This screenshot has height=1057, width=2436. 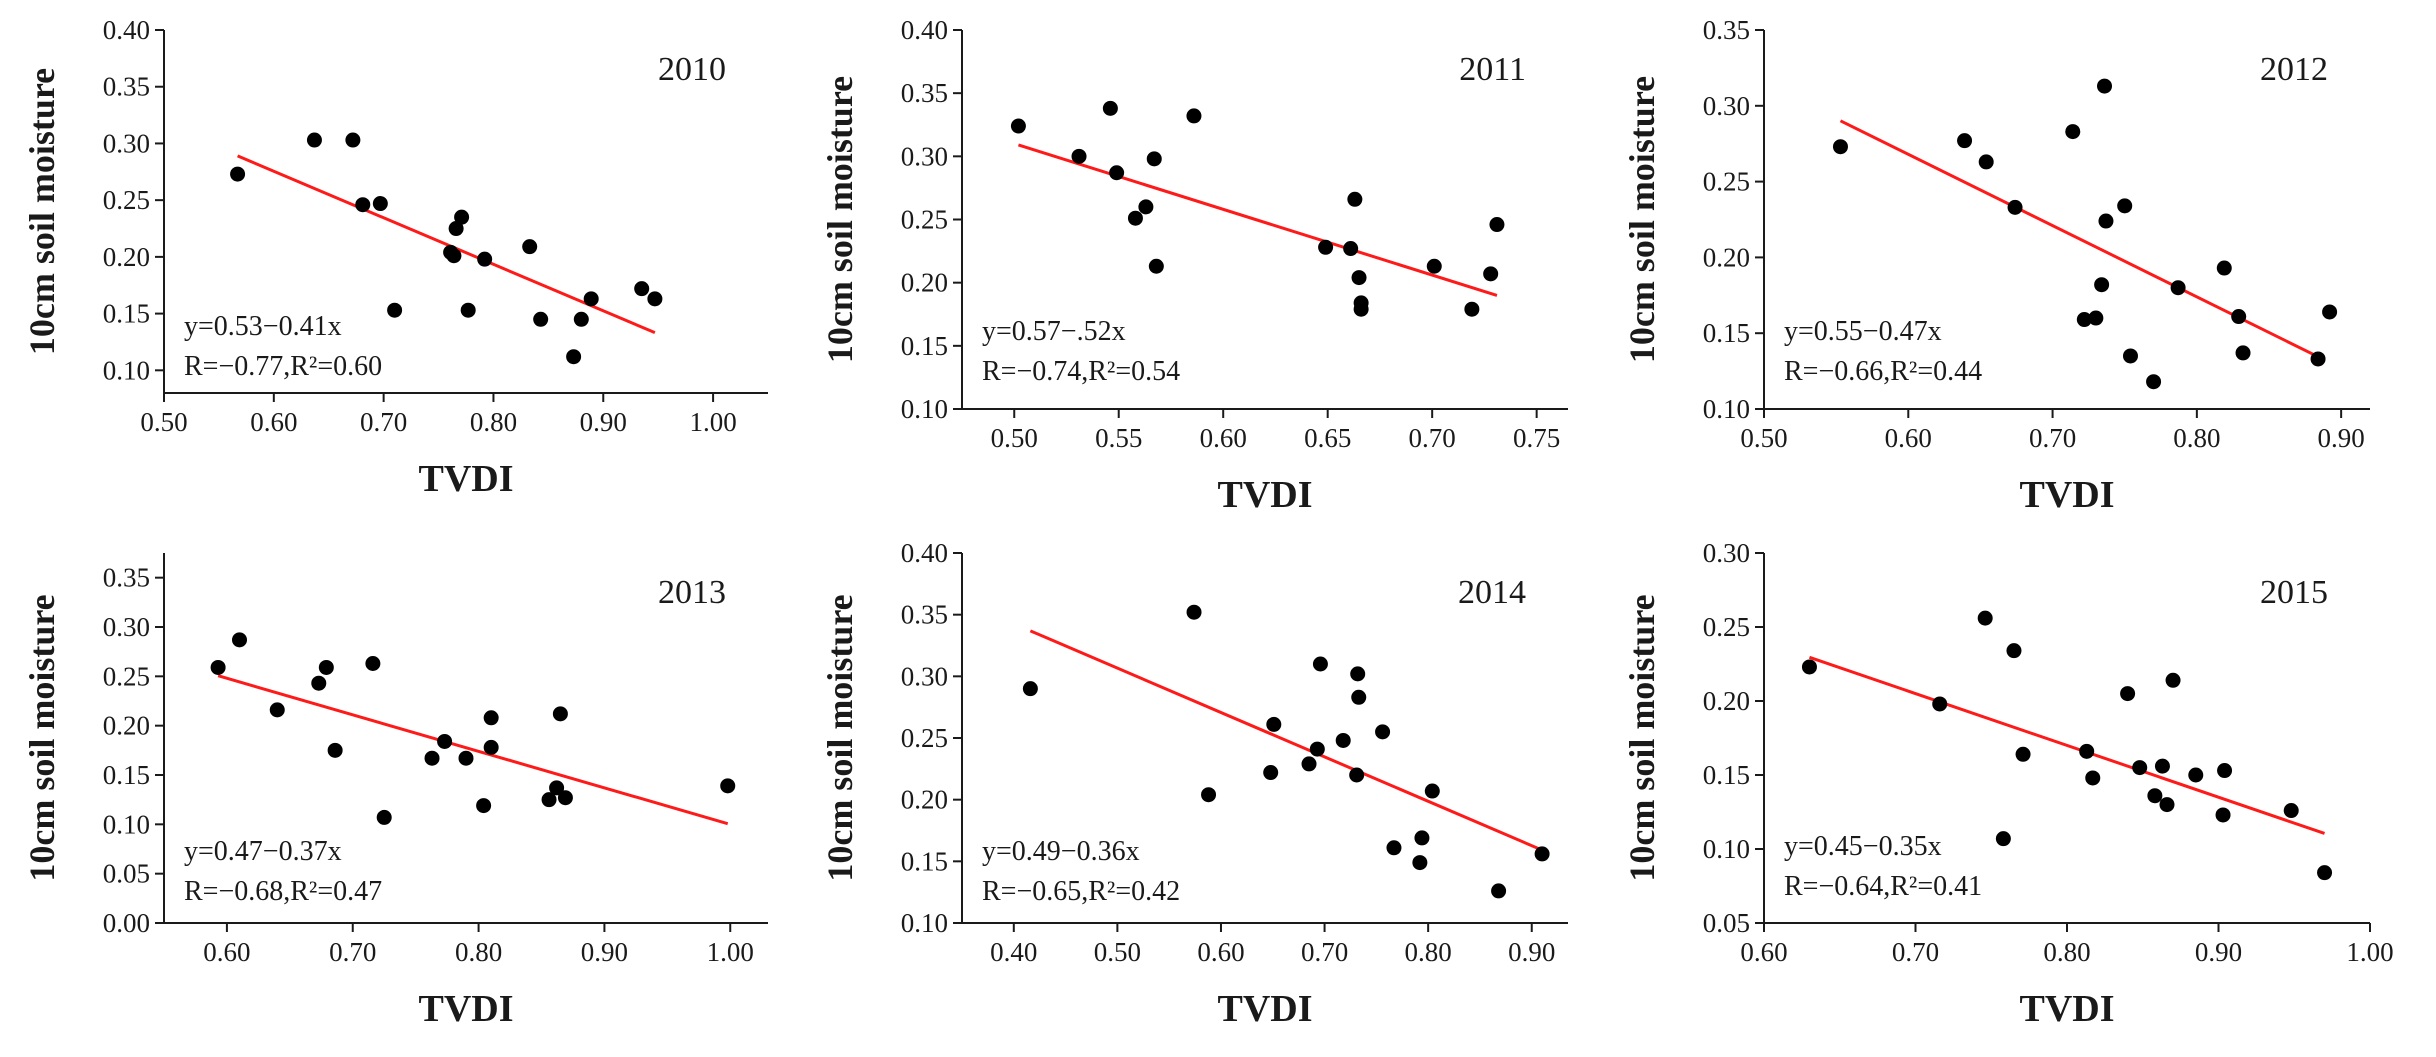 I want to click on regression-equation: y=0.53−0.41x, so click(x=263, y=326).